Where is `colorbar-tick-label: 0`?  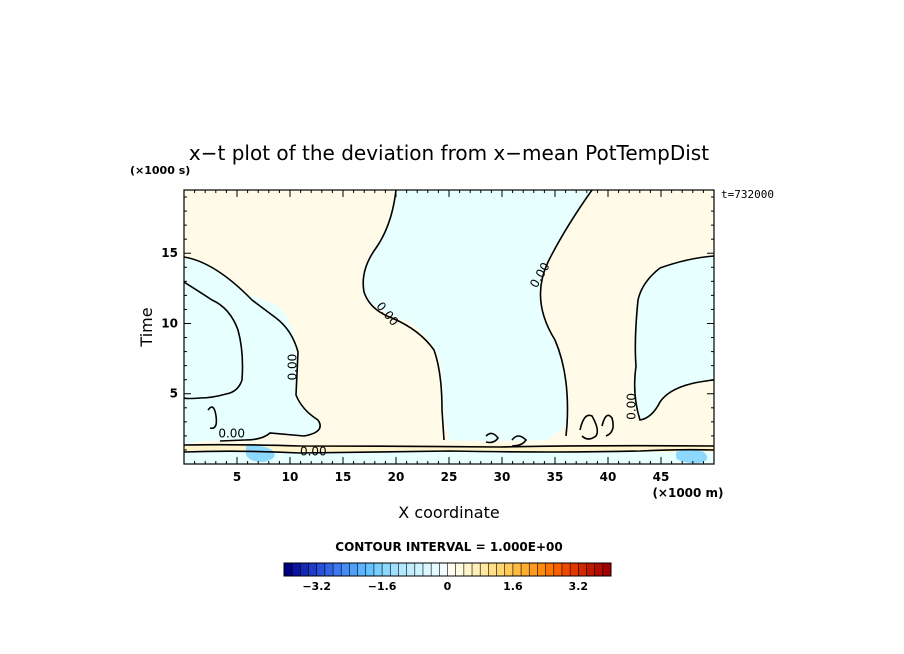 colorbar-tick-label: 0 is located at coordinates (448, 586).